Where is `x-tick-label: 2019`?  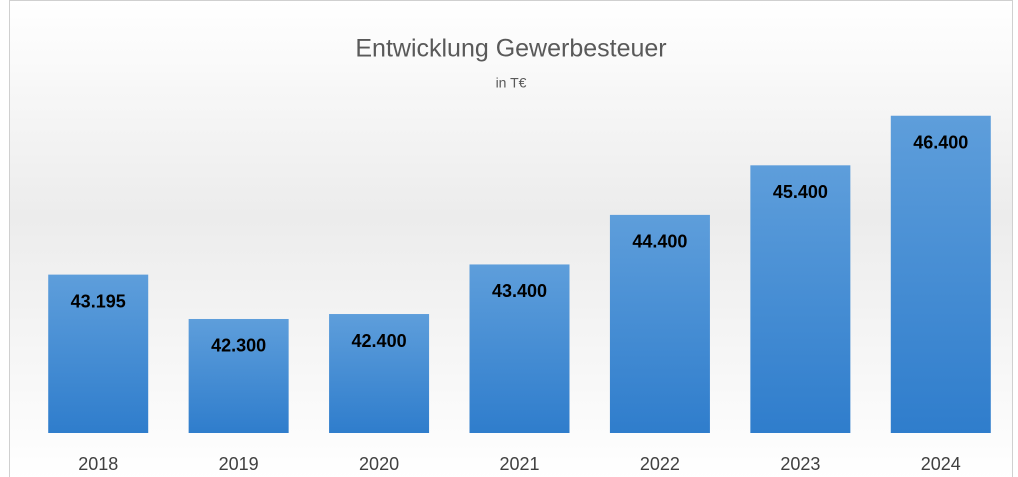 x-tick-label: 2019 is located at coordinates (239, 464).